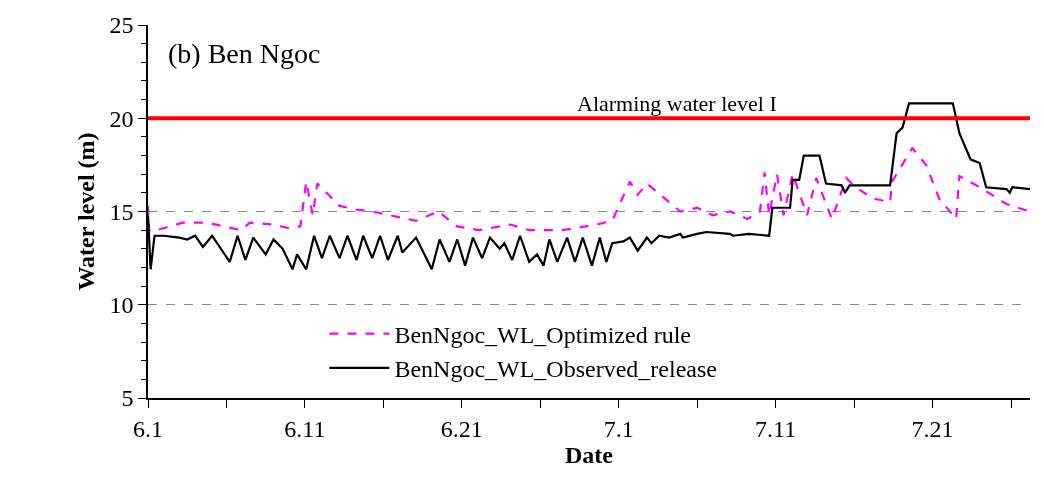  What do you see at coordinates (148, 428) in the screenshot?
I see `x-tick-label: 6.1` at bounding box center [148, 428].